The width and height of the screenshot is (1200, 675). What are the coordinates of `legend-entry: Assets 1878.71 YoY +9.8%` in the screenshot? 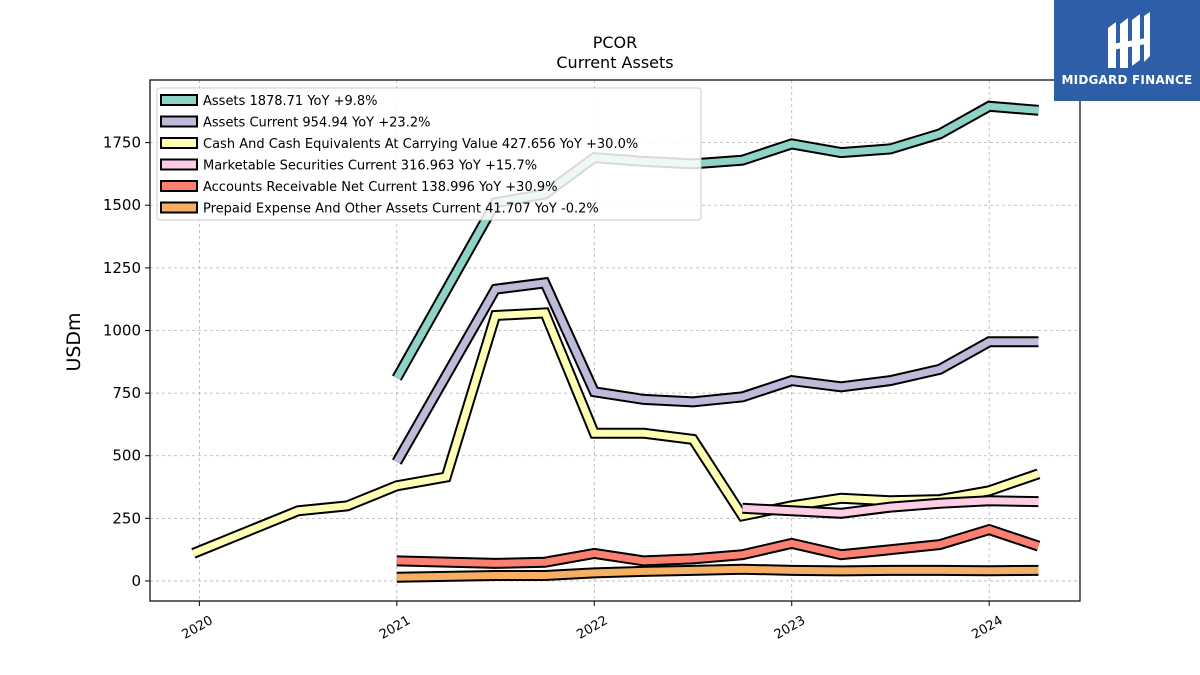 It's located at (290, 101).